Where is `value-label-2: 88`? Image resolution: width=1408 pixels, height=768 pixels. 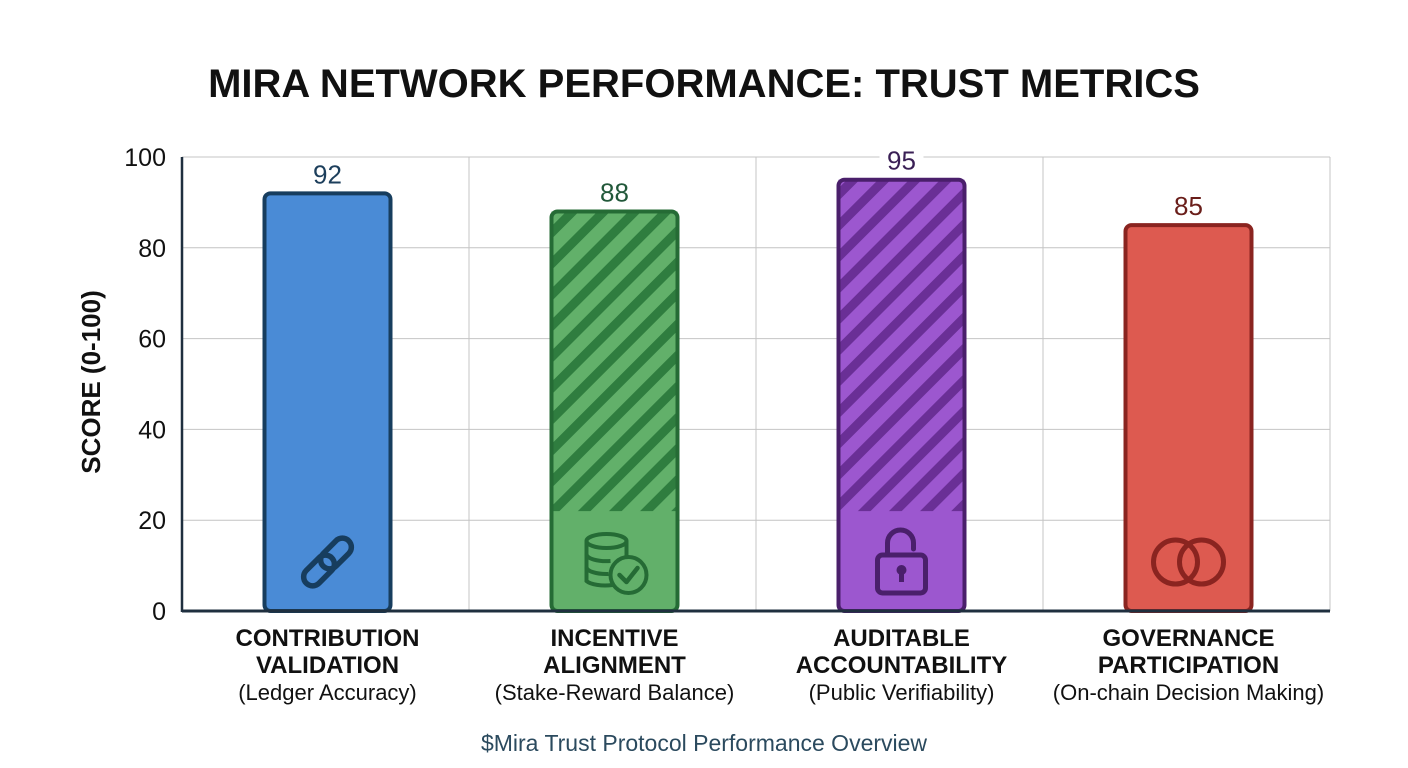 value-label-2: 88 is located at coordinates (614, 192).